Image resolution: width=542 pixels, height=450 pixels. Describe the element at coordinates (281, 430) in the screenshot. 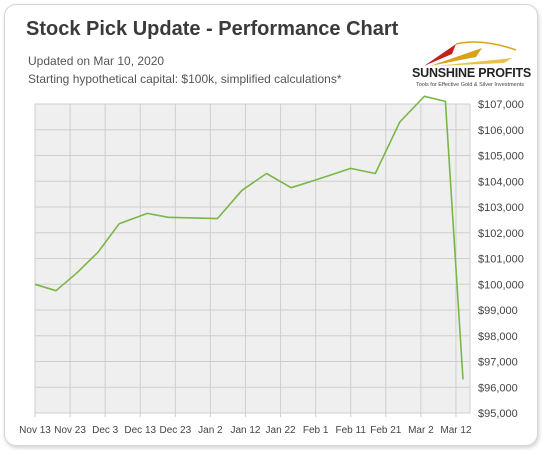

I see `x-tick-label: Jan 22` at that location.